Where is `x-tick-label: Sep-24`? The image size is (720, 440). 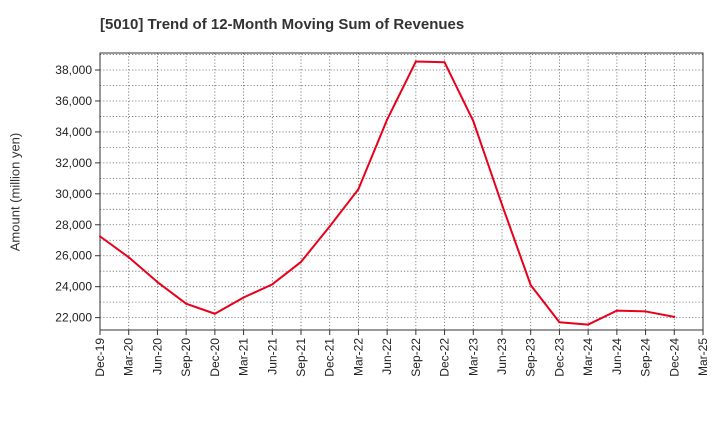
x-tick-label: Sep-24 is located at coordinates (646, 357).